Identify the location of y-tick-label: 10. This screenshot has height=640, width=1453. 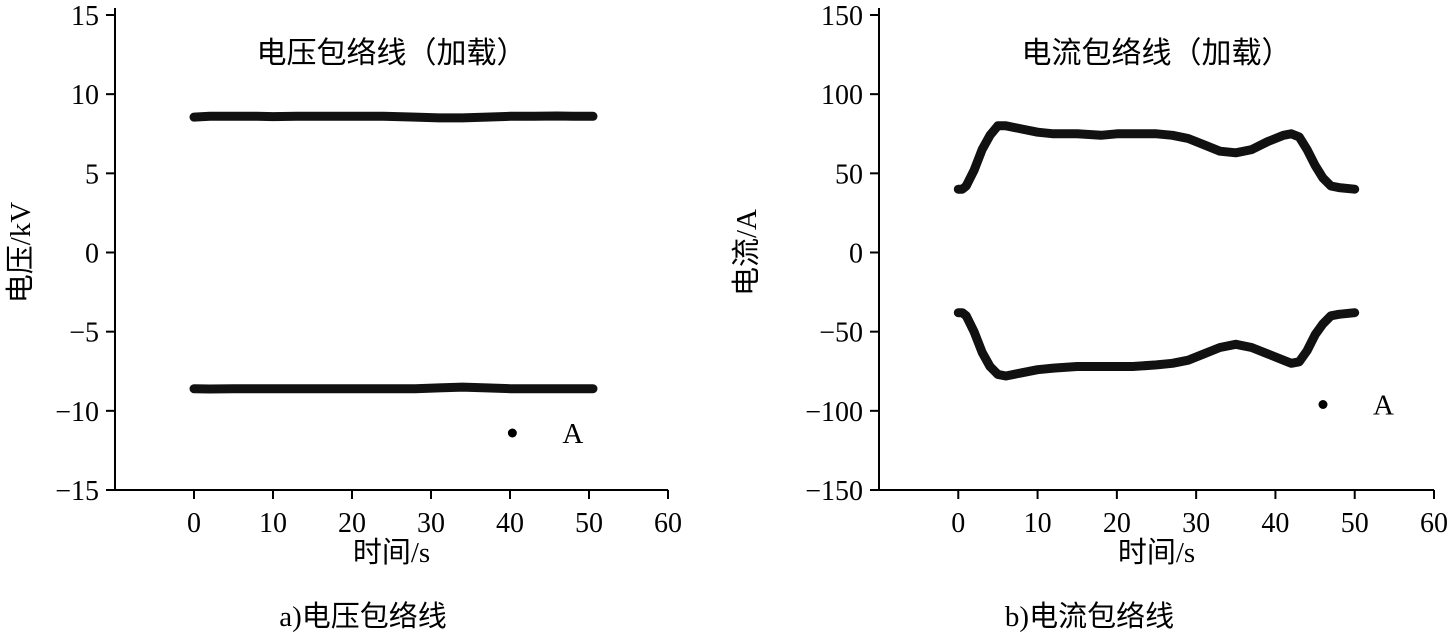
(85, 95).